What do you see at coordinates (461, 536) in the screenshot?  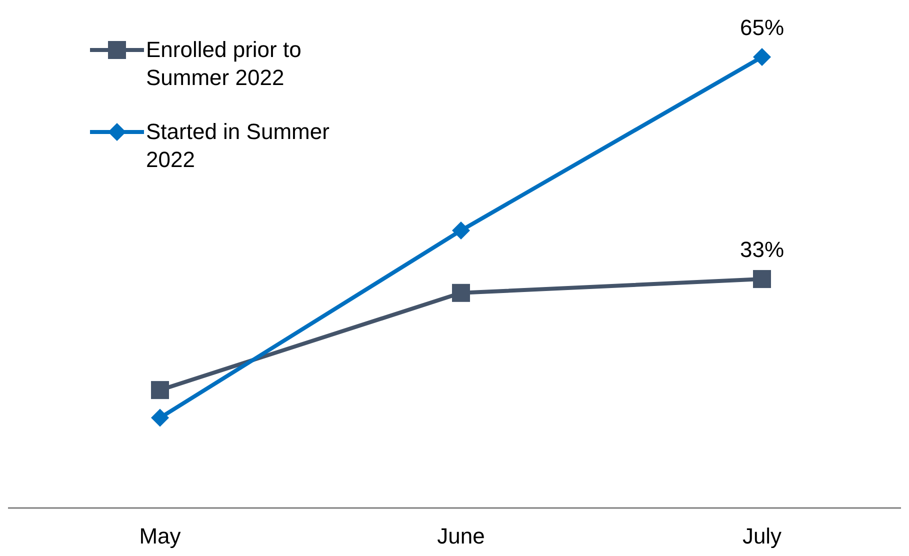 I see `x-tick-label: June` at bounding box center [461, 536].